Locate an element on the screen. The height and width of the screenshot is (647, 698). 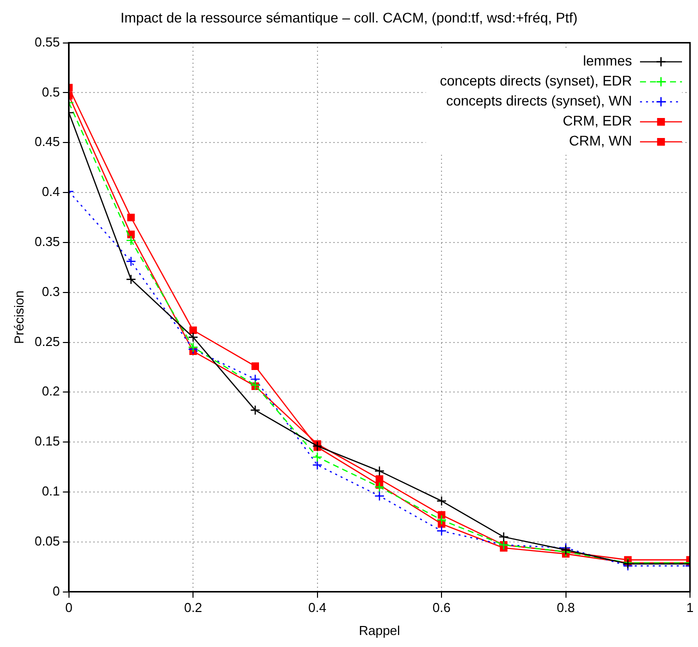
legend-label: concepts directs (synset), EDR is located at coordinates (536, 80).